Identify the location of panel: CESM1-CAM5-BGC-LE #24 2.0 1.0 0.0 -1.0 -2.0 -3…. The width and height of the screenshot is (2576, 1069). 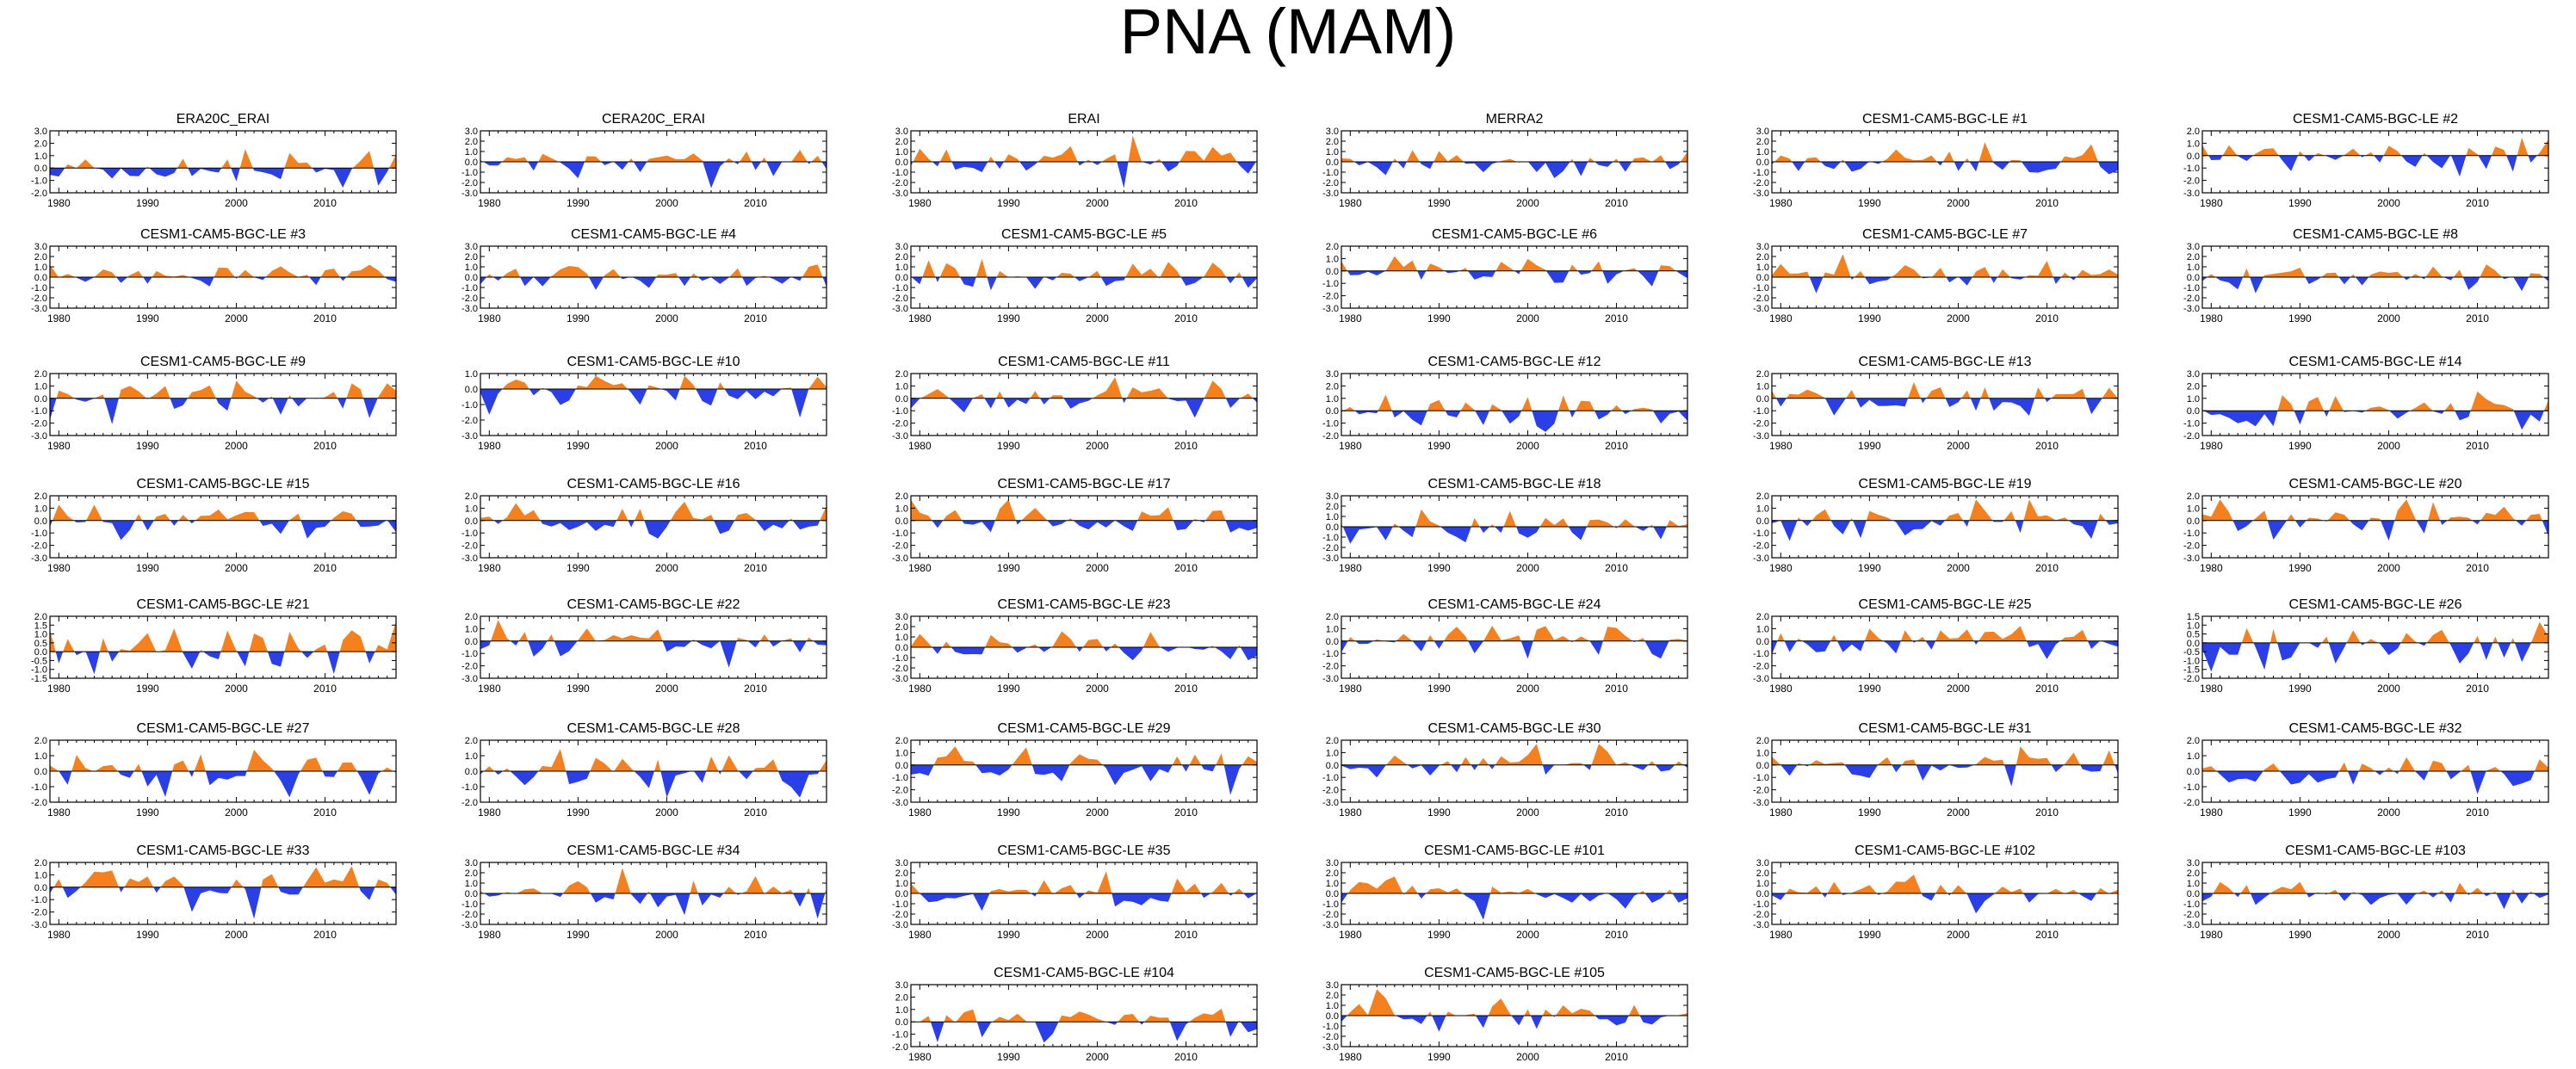
(1505, 646).